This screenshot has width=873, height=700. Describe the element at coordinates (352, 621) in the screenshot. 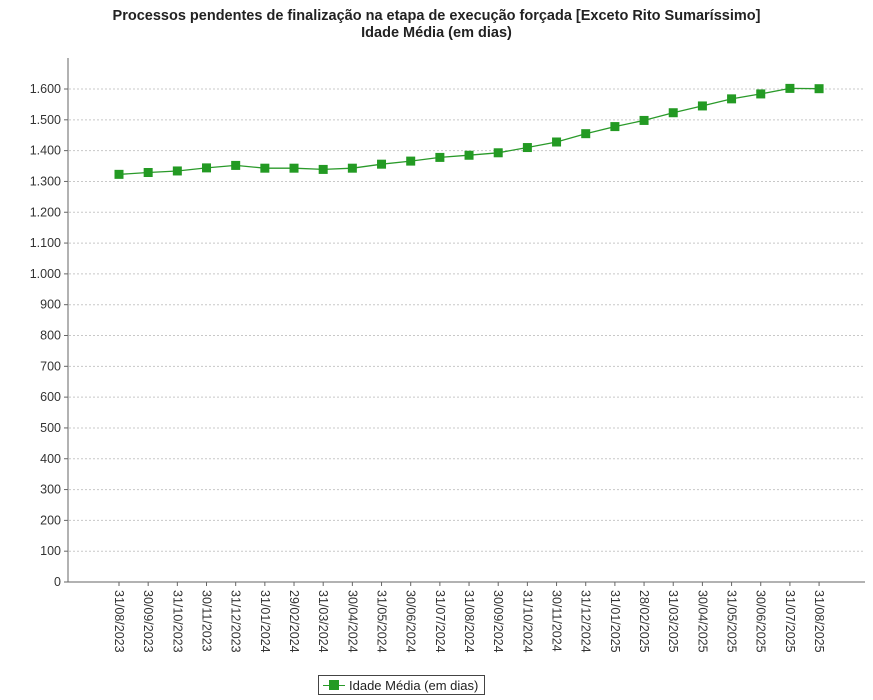

I see `x-tick-label: 30/04/2024` at that location.